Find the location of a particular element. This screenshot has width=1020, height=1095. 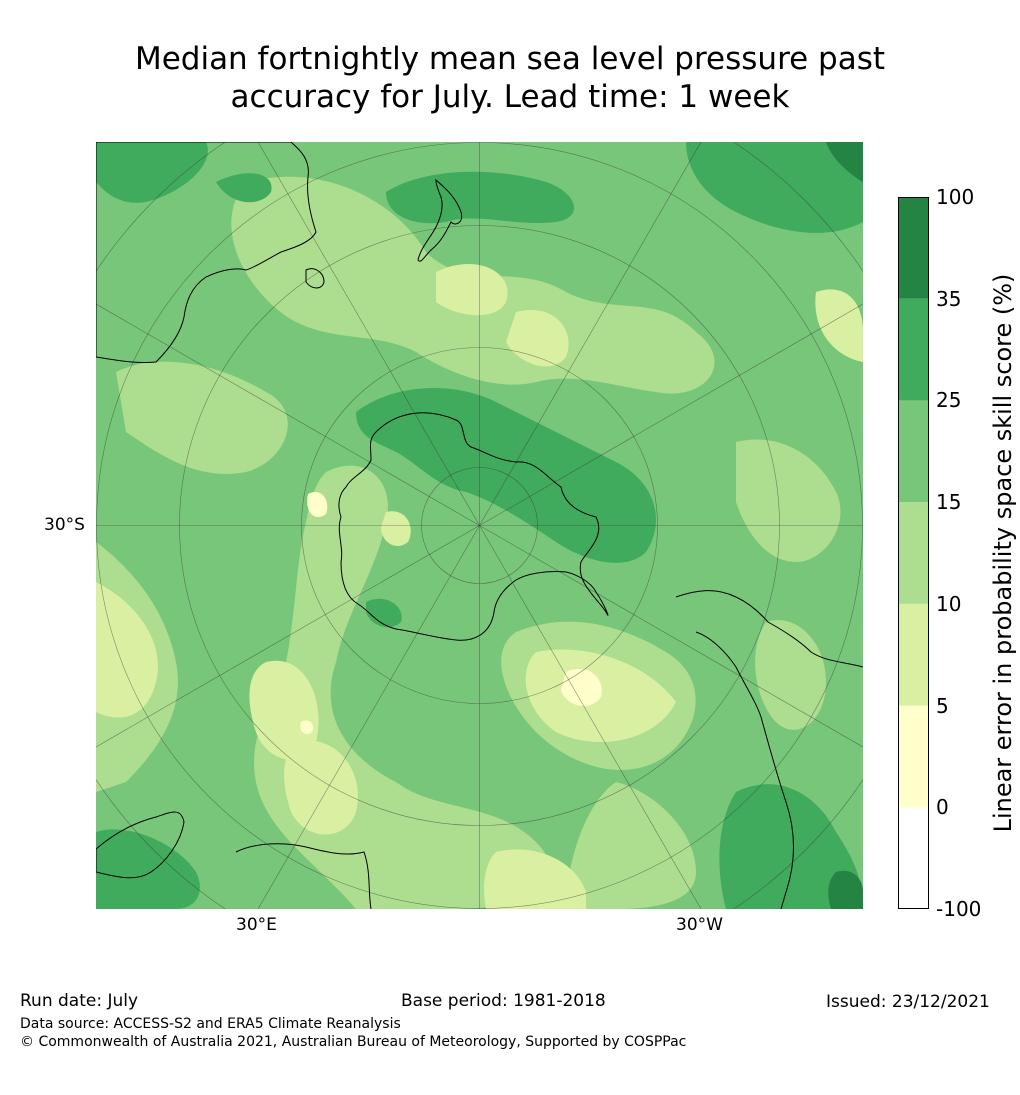

lon-tick-label-east: 30°E is located at coordinates (256, 925).